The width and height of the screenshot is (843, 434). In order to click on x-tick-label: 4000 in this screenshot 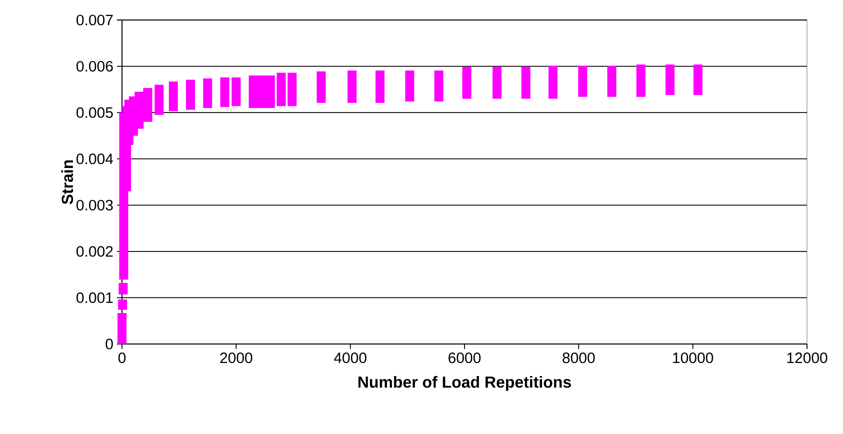, I will do `click(350, 358)`.